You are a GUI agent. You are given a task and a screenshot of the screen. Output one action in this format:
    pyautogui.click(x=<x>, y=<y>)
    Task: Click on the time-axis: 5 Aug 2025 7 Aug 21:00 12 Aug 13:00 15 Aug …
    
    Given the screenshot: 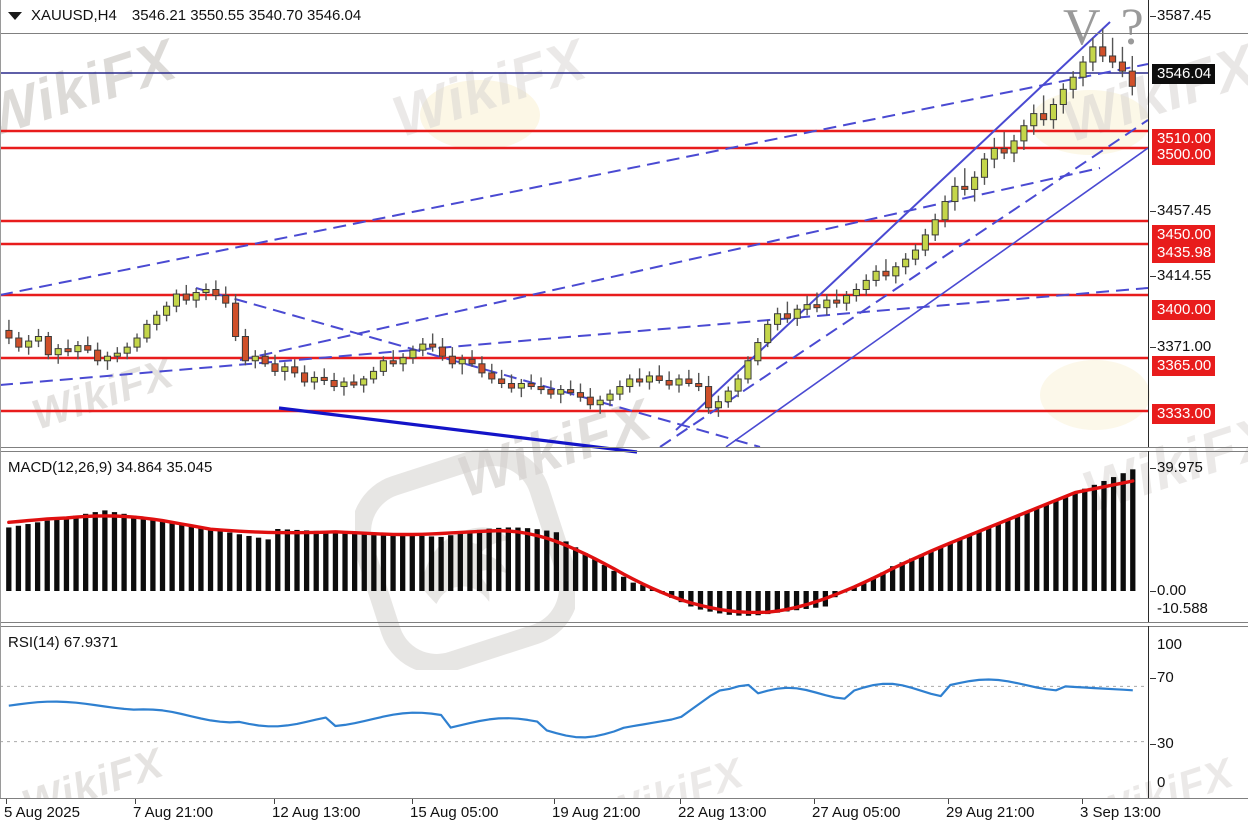 What is the action you would take?
    pyautogui.click(x=624, y=815)
    